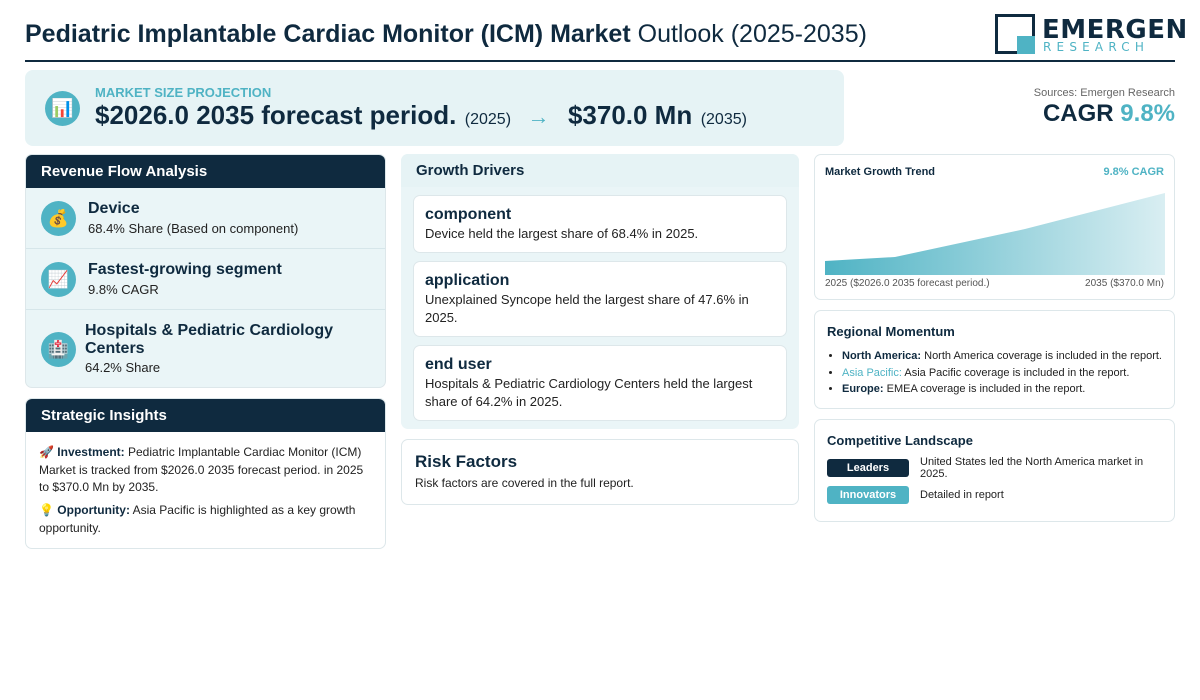 This screenshot has width=1200, height=700. What do you see at coordinates (58, 218) in the screenshot?
I see `money-bag-icon: 💰` at bounding box center [58, 218].